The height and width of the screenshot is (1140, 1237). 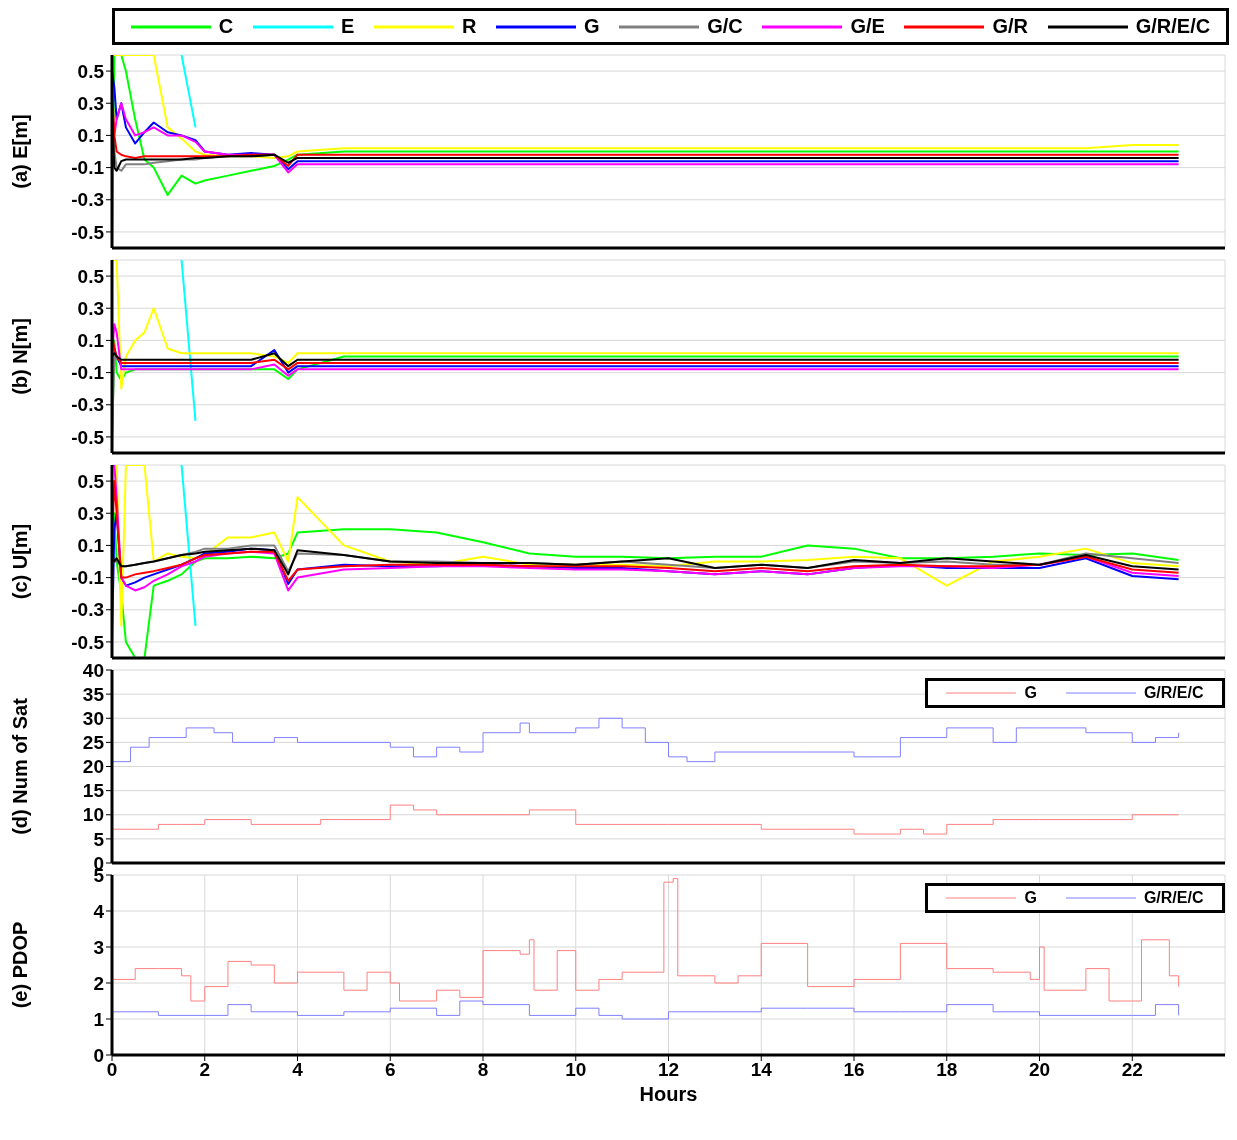 I want to click on y-axis-title: (c) U[m], so click(x=20, y=561).